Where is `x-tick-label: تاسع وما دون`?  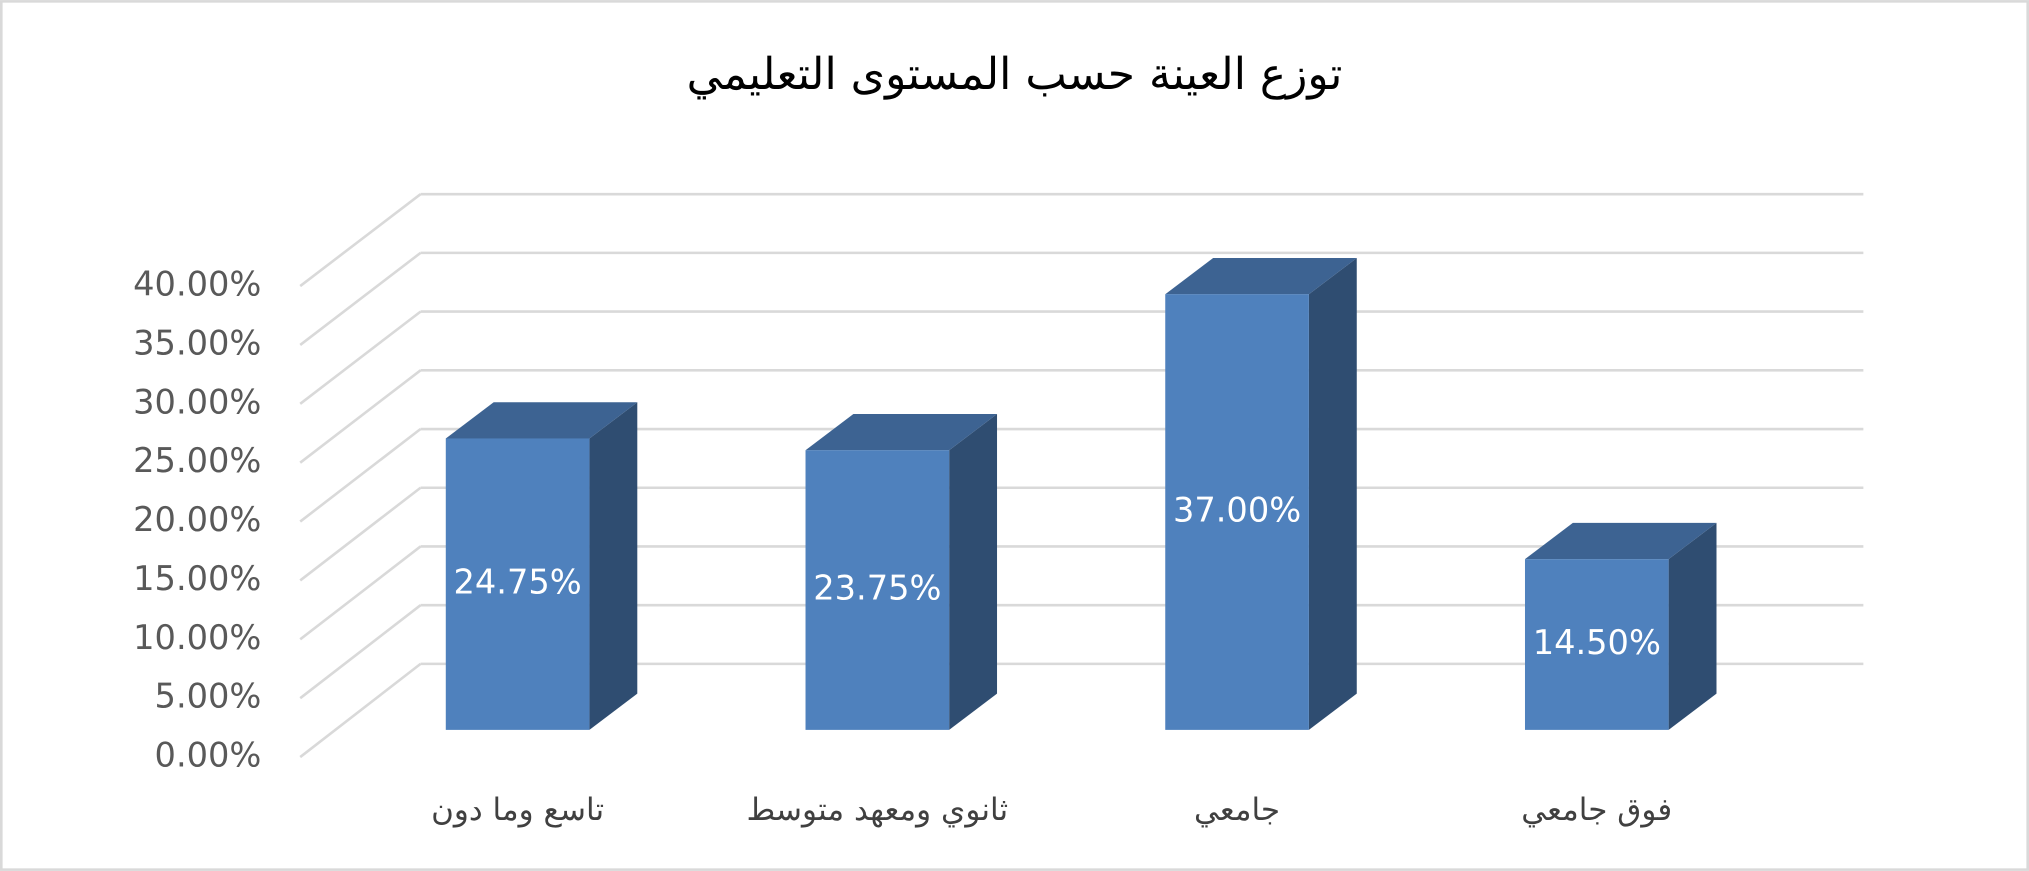
x-tick-label: تاسع وما دون is located at coordinates (517, 810).